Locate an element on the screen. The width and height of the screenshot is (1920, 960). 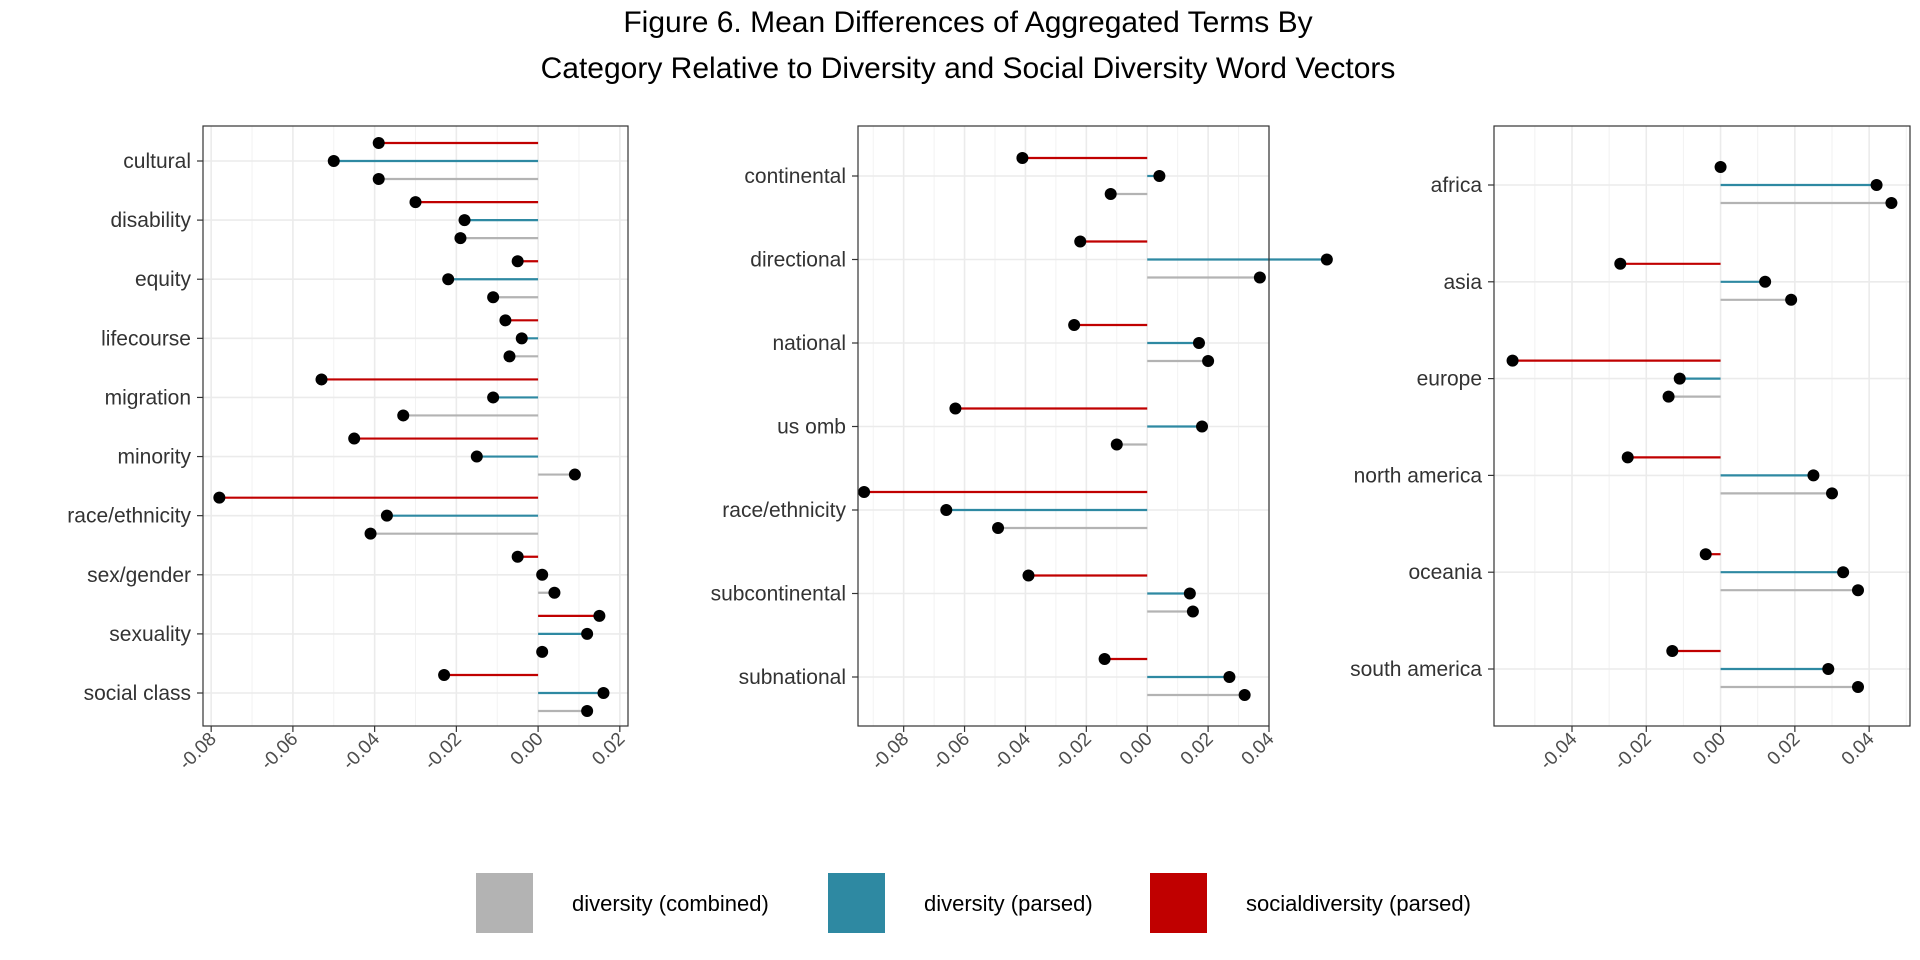
category-label: asia is located at coordinates (1462, 282).